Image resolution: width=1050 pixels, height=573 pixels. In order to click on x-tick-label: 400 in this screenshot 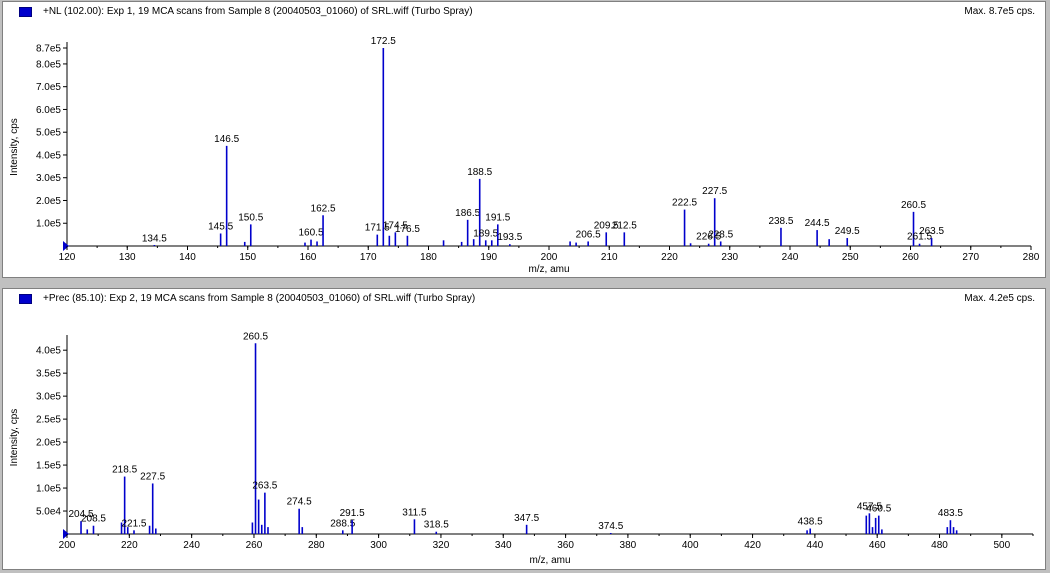, I will do `click(690, 545)`.